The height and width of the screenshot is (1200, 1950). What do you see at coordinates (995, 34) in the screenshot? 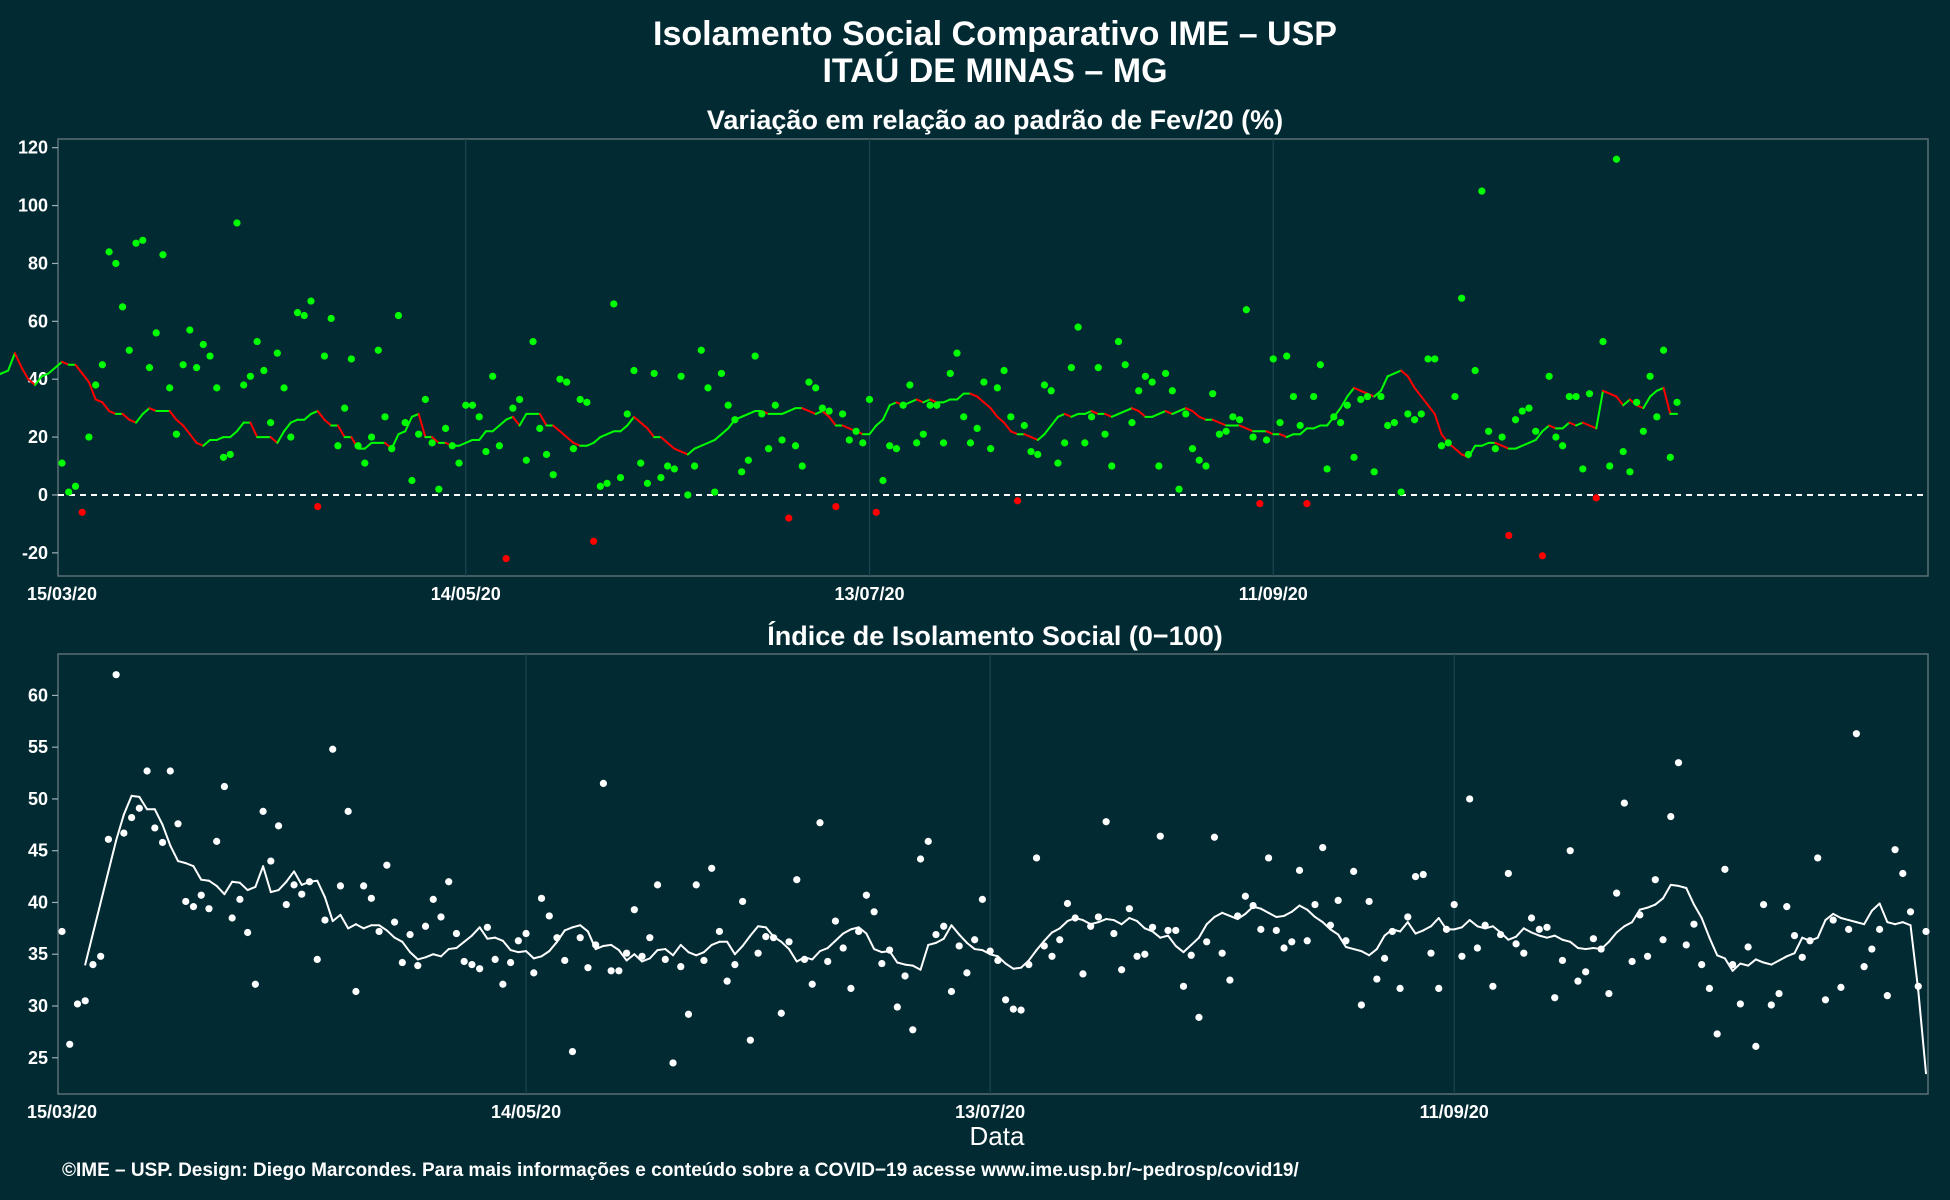
I see `chart-title-line1: Isolamento Social Comparativo IME – USP` at bounding box center [995, 34].